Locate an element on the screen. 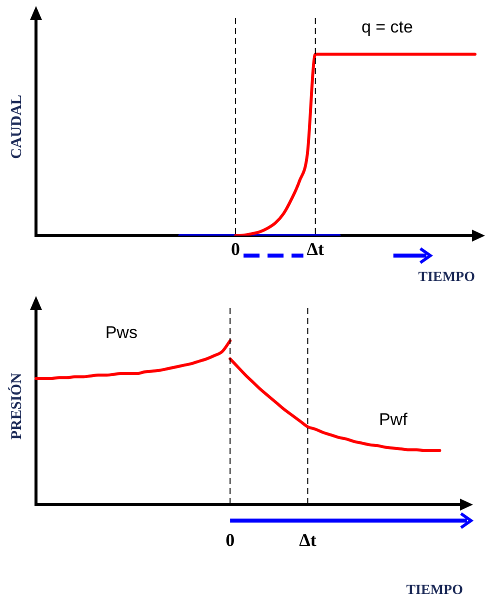 Image resolution: width=489 pixels, height=603 pixels. series-label: Pwf is located at coordinates (393, 419).